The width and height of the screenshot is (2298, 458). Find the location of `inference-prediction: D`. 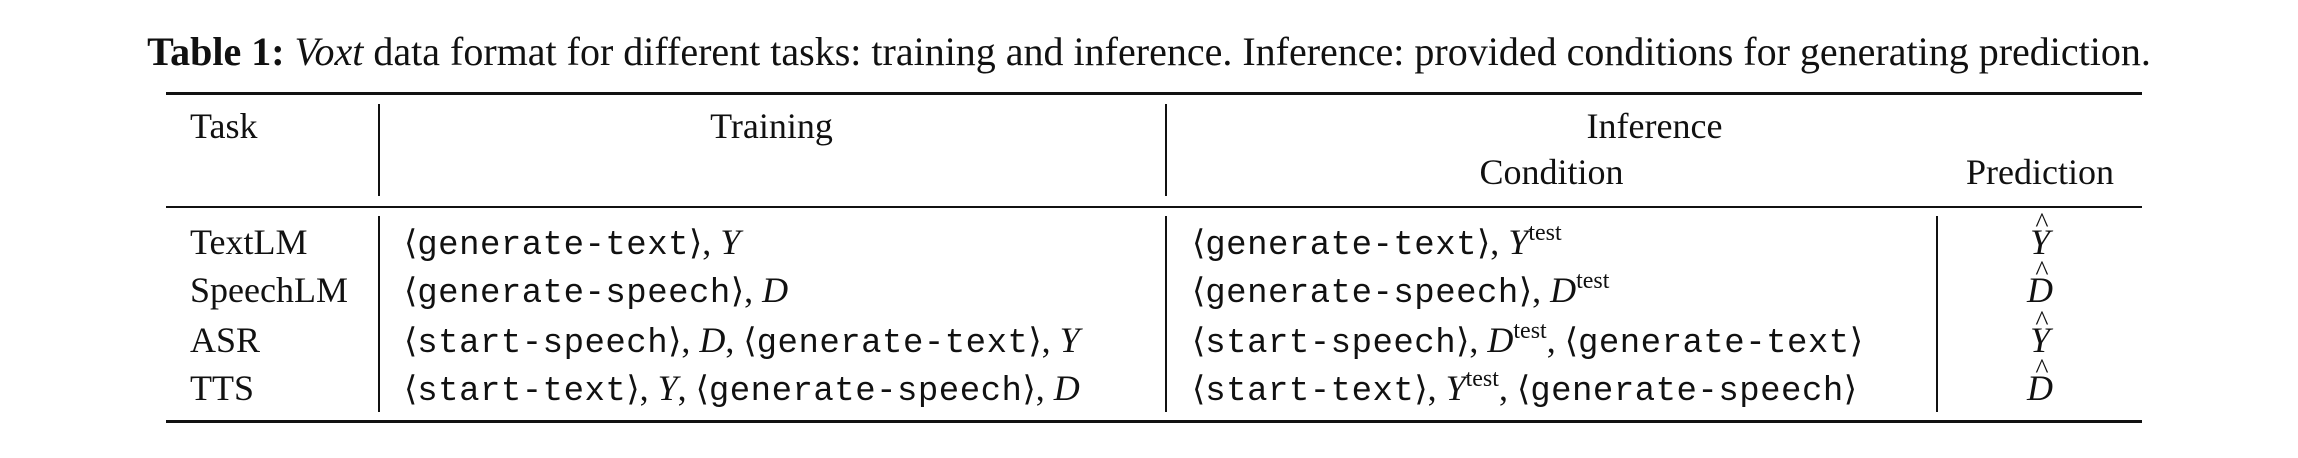

inference-prediction: D is located at coordinates (2040, 388).